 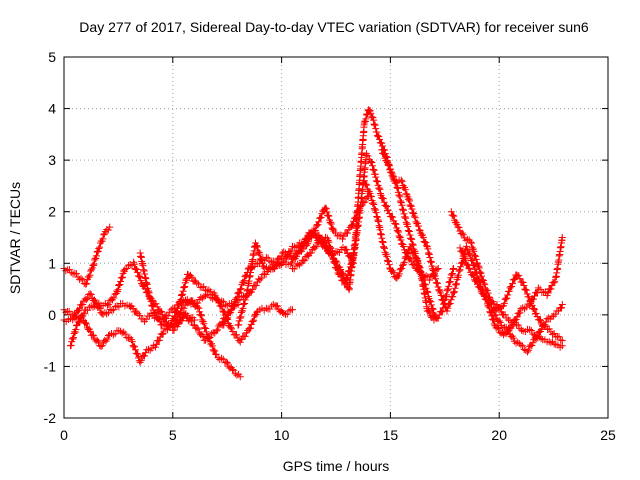 What do you see at coordinates (282, 435) in the screenshot?
I see `x-tick-label: 10` at bounding box center [282, 435].